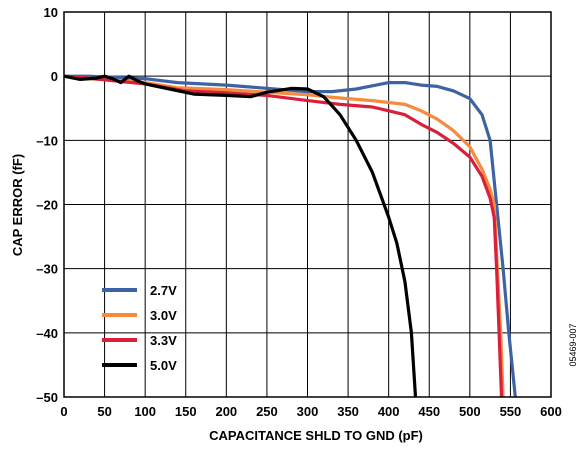 The height and width of the screenshot is (454, 582). I want to click on y-tick-label: –10, so click(47, 140).